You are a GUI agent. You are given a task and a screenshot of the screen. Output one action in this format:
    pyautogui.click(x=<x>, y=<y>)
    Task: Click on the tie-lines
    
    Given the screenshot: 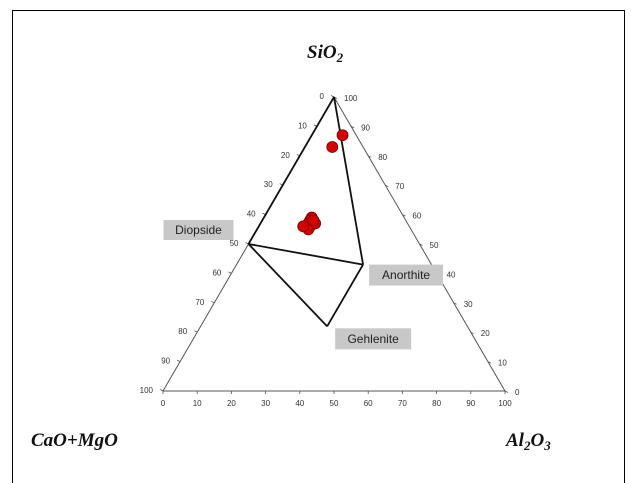 What is the action you would take?
    pyautogui.click(x=305, y=211)
    